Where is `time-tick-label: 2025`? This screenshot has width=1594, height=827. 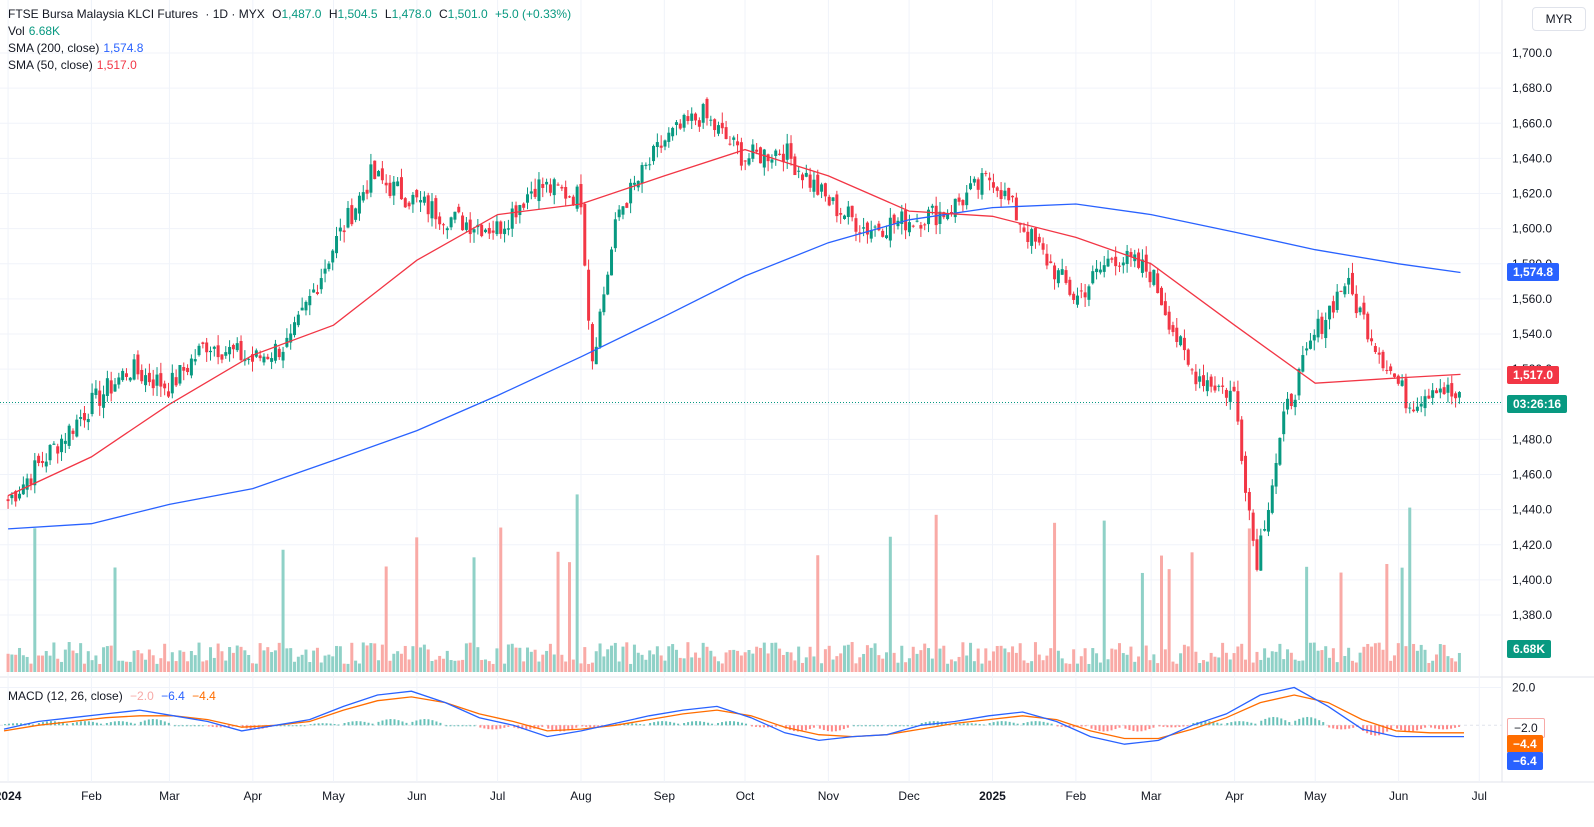
time-tick-label: 2025 is located at coordinates (992, 796).